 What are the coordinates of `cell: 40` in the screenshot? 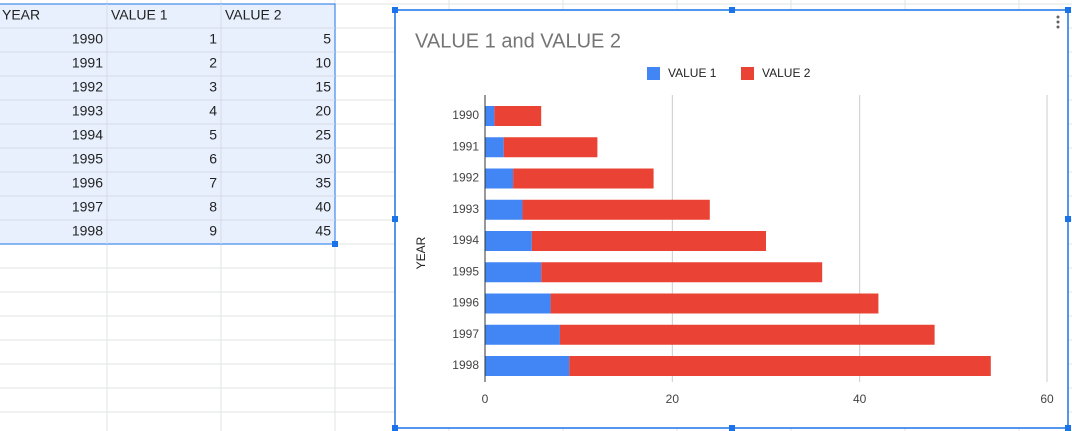 It's located at (323, 207).